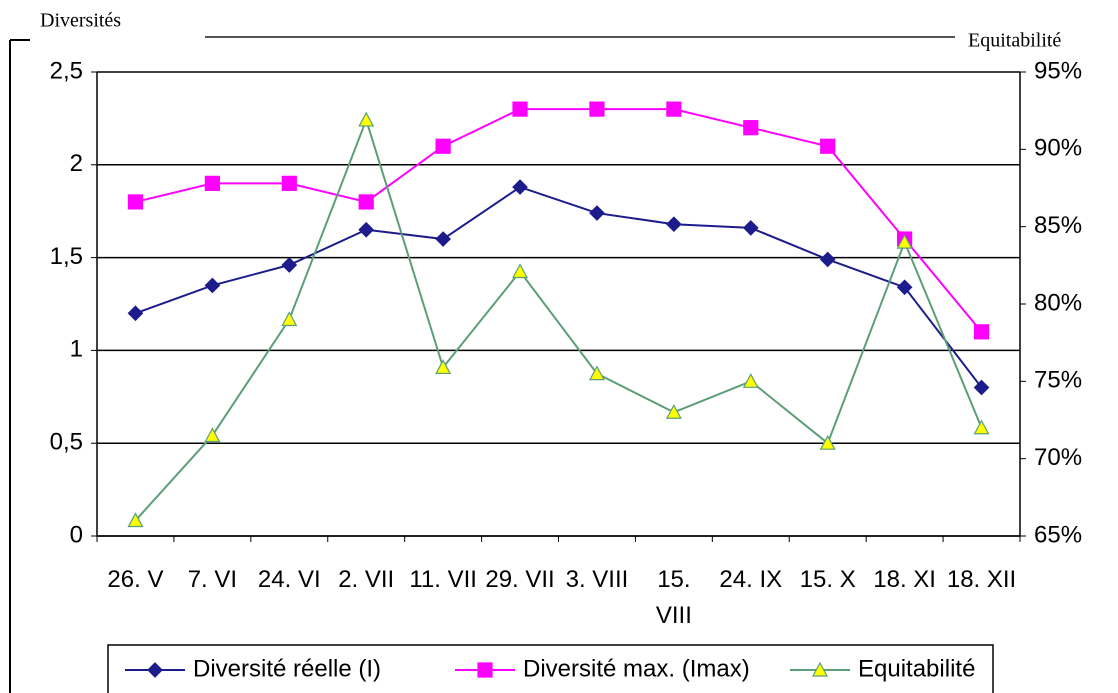 The height and width of the screenshot is (693, 1118). What do you see at coordinates (981, 579) in the screenshot?
I see `x-tick-label: 18. XII` at bounding box center [981, 579].